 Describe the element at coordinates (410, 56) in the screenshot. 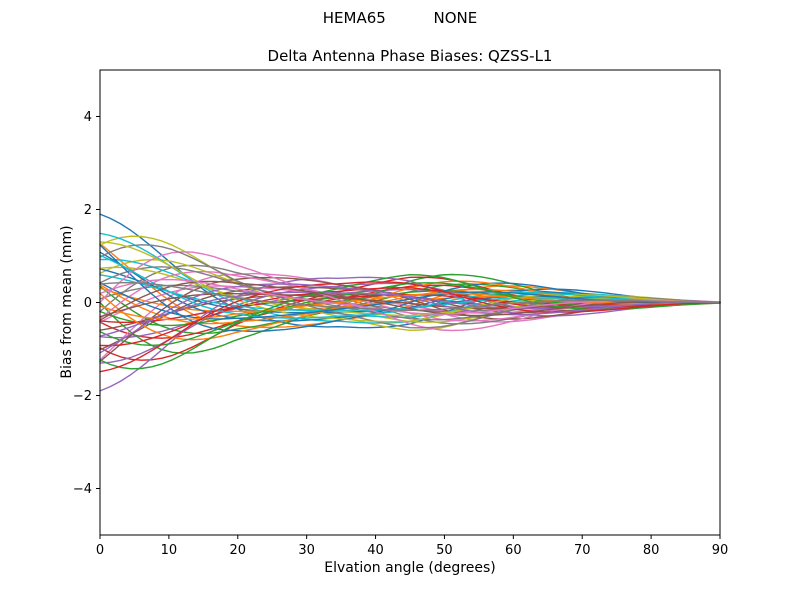

I see `axes-title: Delta Antenna Phase Biases: QZSS-L1` at that location.